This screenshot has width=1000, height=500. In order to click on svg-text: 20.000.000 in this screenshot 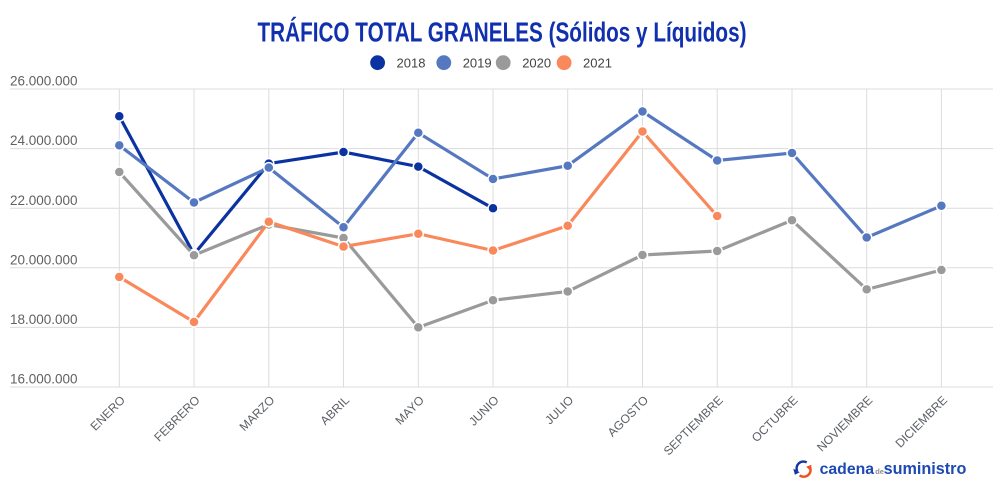, I will do `click(44, 259)`.